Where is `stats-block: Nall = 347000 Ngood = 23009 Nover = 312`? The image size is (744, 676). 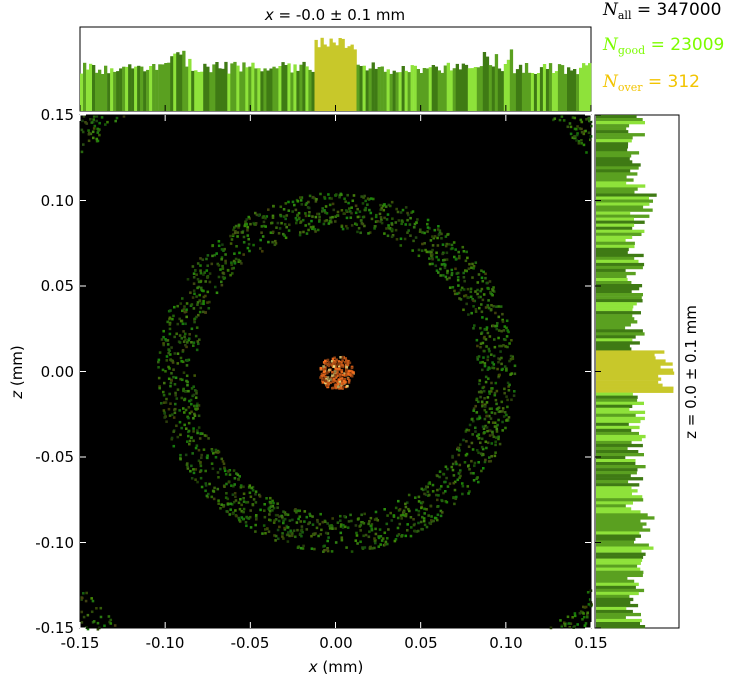
stats-block: Nall = 347000 Ngood = 23009 Nover = 312 is located at coordinates (663, 47).